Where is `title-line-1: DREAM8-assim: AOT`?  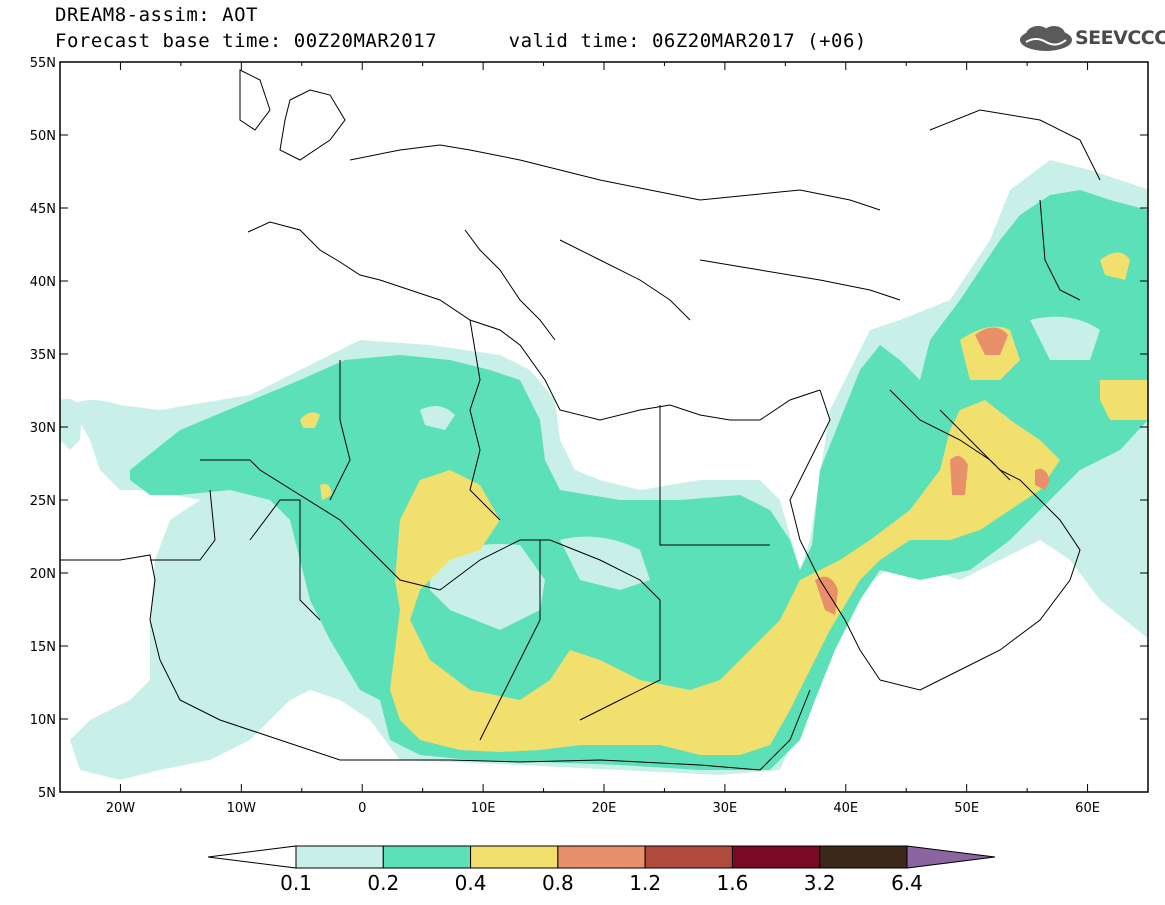 title-line-1: DREAM8-assim: AOT is located at coordinates (156, 15).